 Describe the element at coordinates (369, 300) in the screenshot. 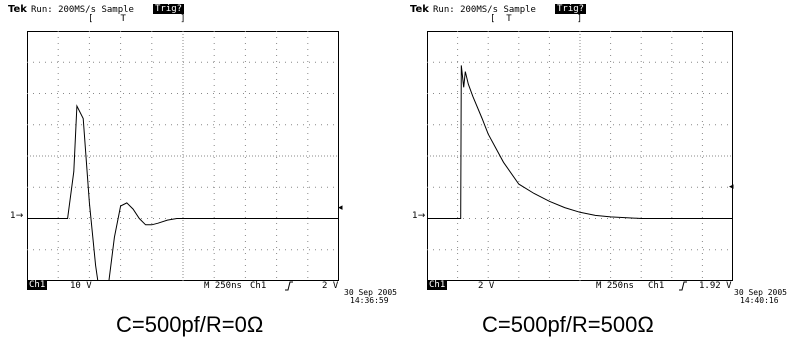

I see `time-stamp: 14:36:59` at that location.